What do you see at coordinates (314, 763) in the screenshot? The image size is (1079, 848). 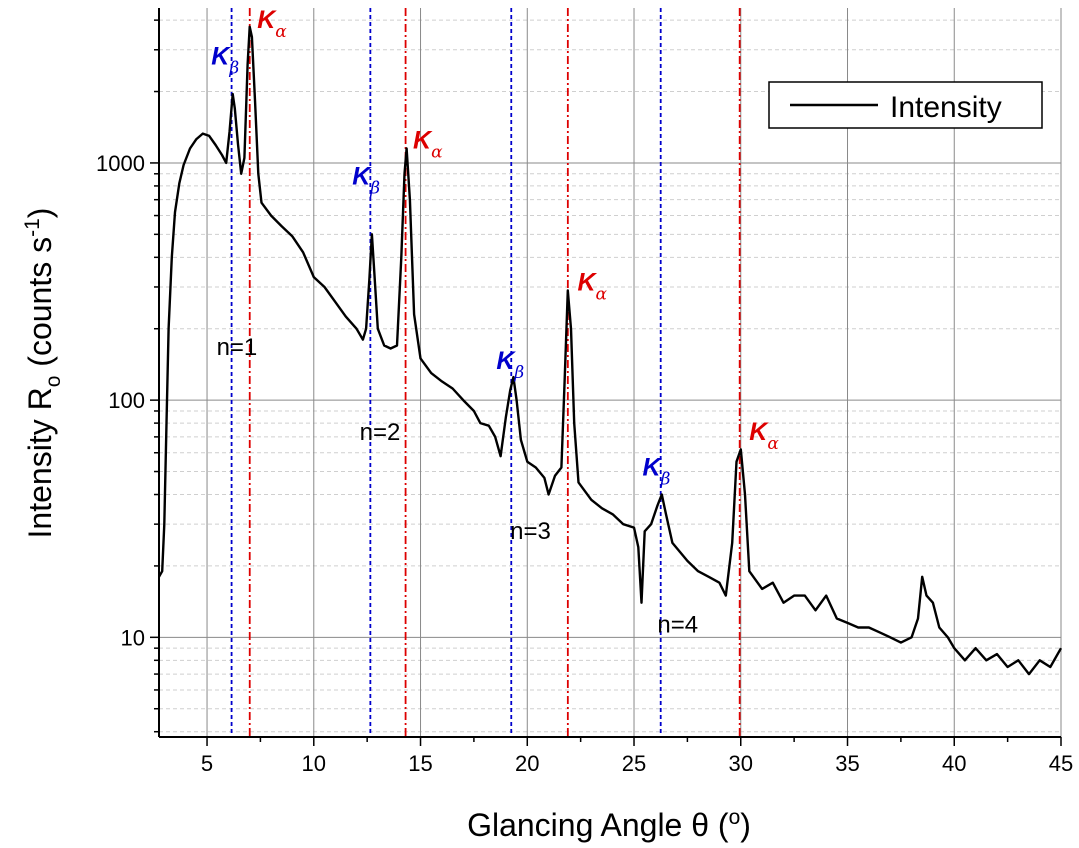 I see `x-tick-label: 10` at bounding box center [314, 763].